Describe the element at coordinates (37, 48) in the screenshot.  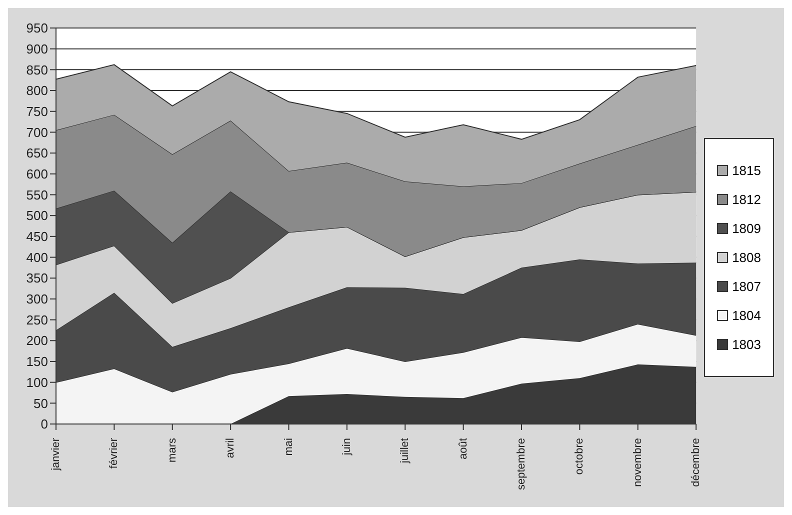
I see `y-tick-label: 900` at that location.